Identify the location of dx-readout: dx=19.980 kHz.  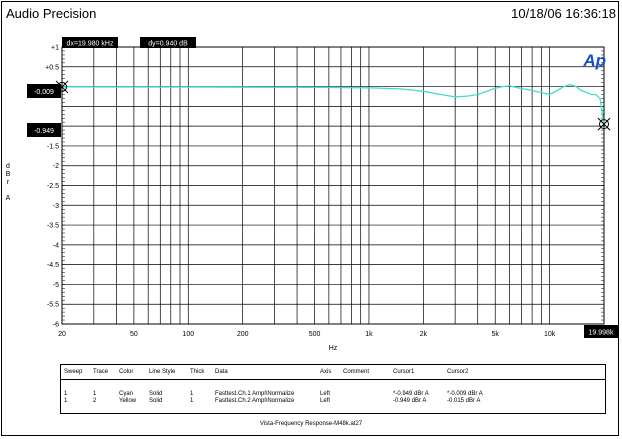
(90, 44).